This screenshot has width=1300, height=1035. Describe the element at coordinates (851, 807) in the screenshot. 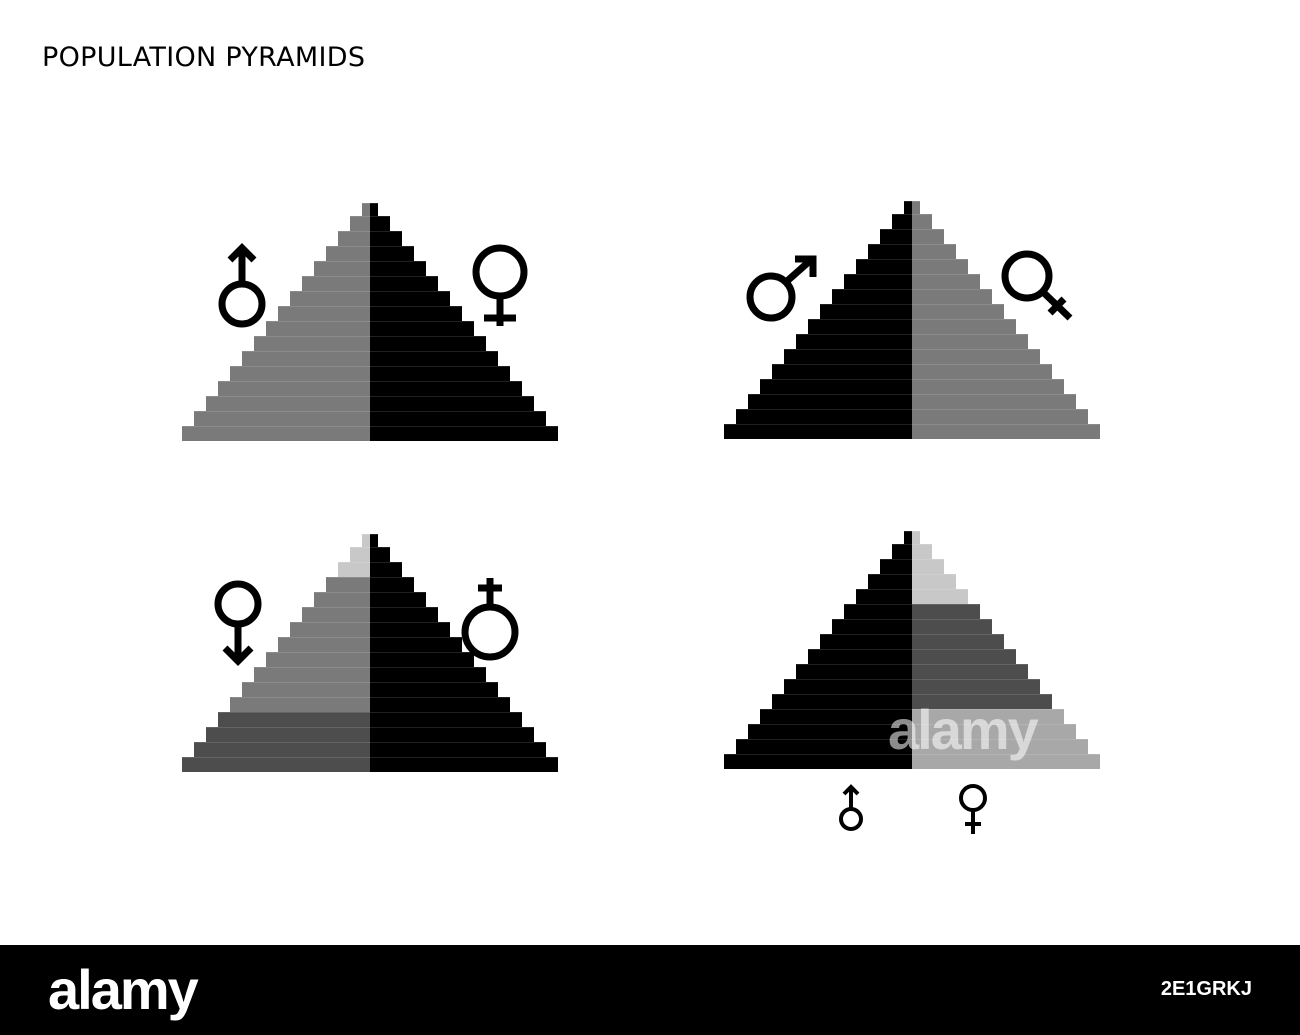

I see `male-symbol-small-icon` at that location.